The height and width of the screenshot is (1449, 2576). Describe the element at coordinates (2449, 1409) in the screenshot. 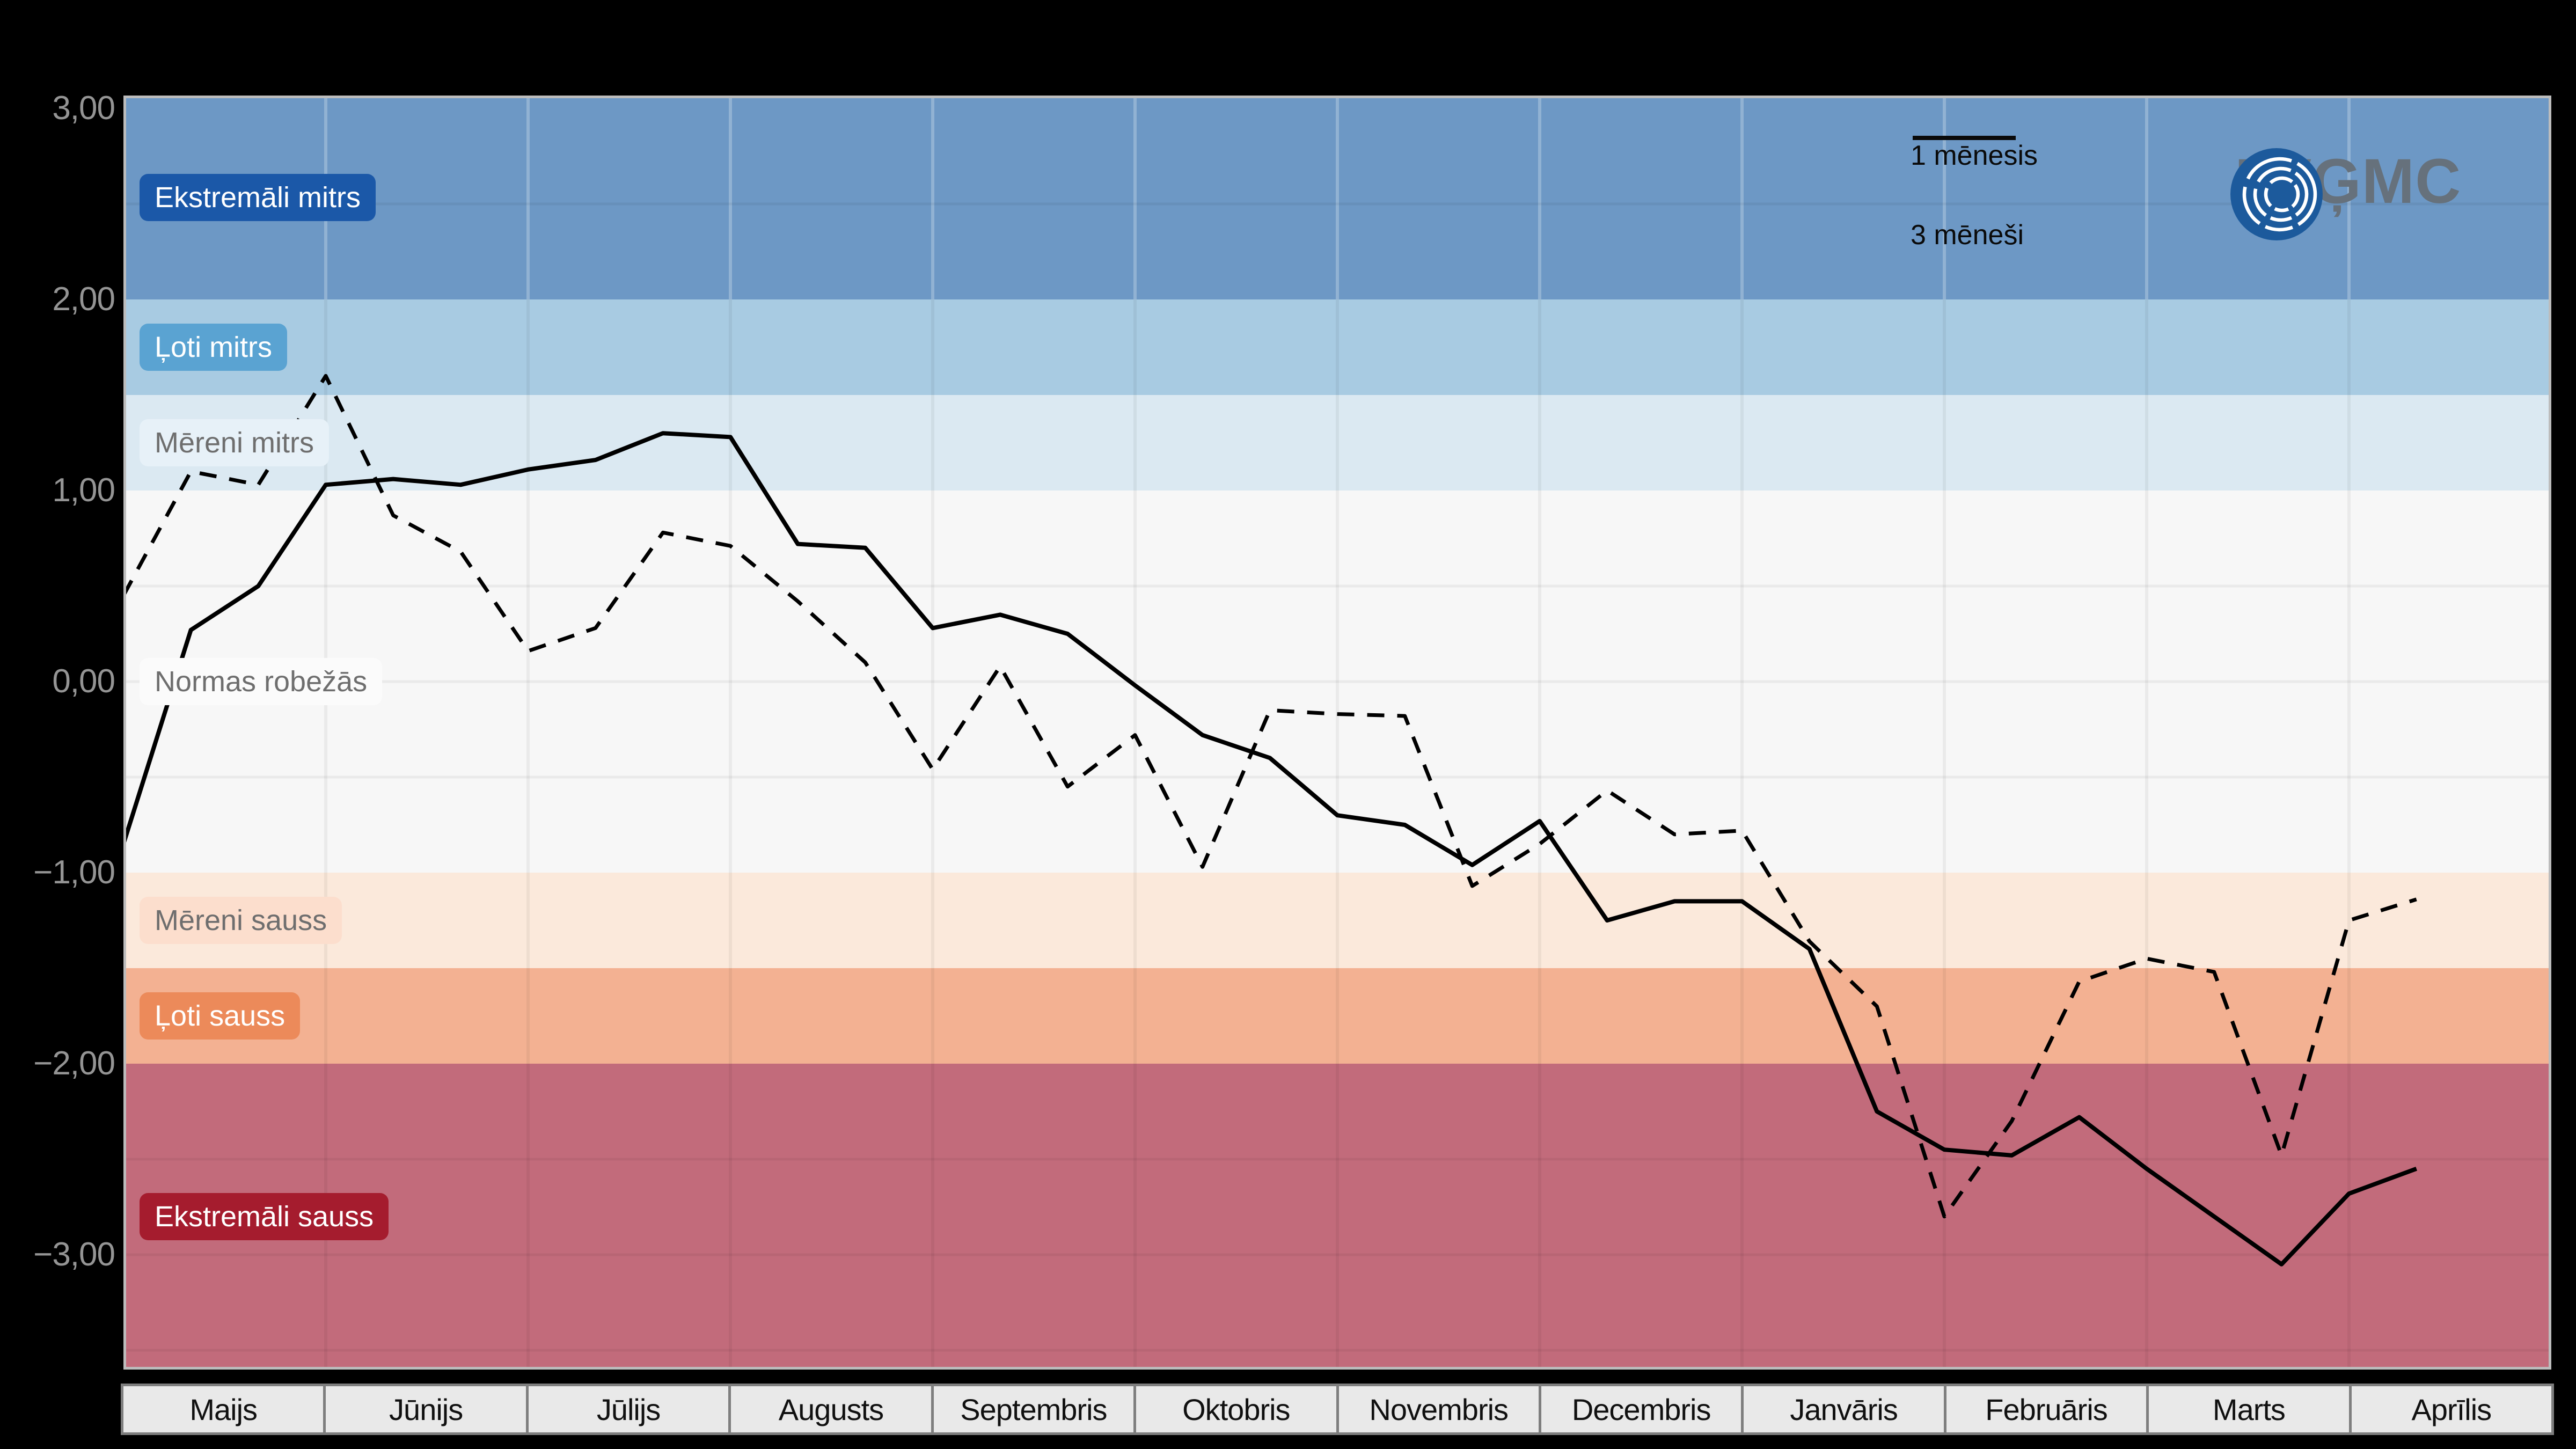

I see `month-cell-aprīlis: Aprīlis` at that location.